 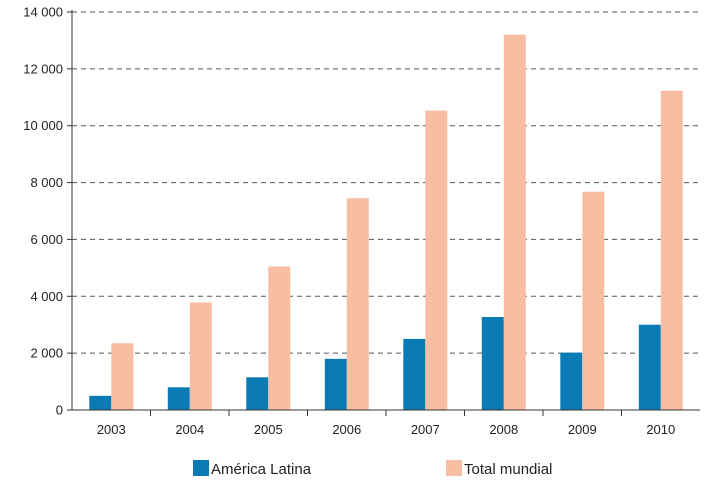 I want to click on bar-america-latina-2009, so click(x=571, y=381).